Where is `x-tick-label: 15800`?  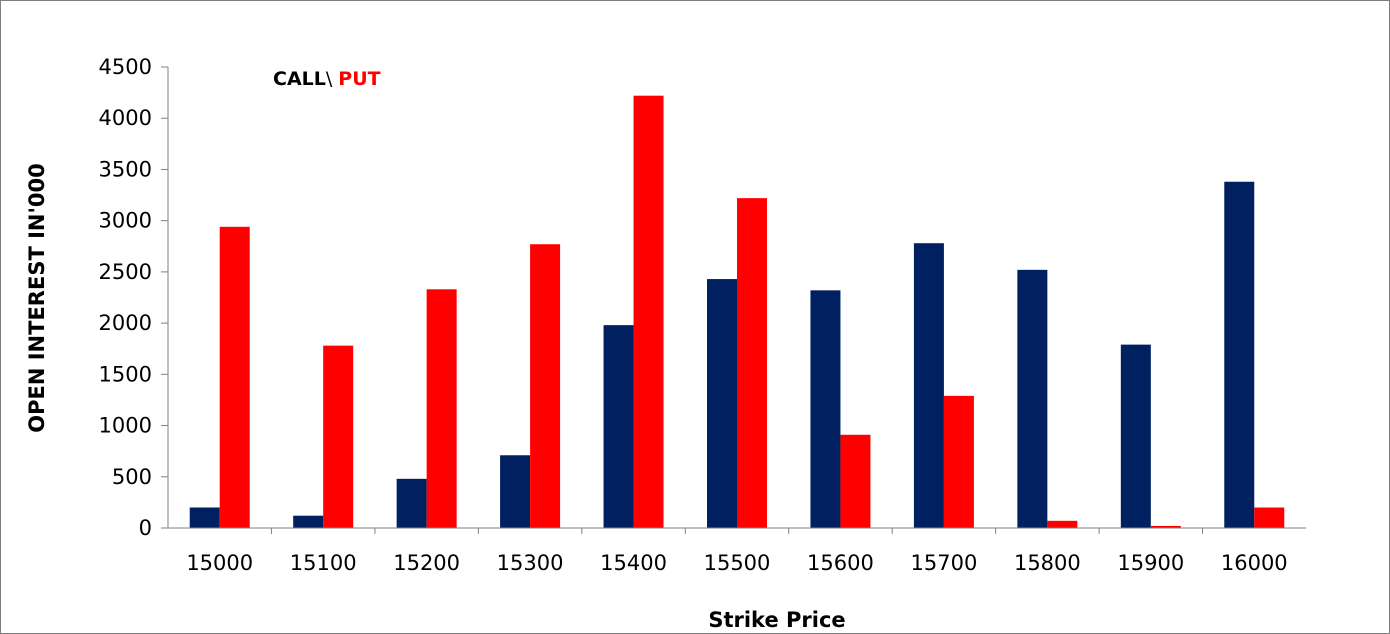
x-tick-label: 15800 is located at coordinates (1047, 563).